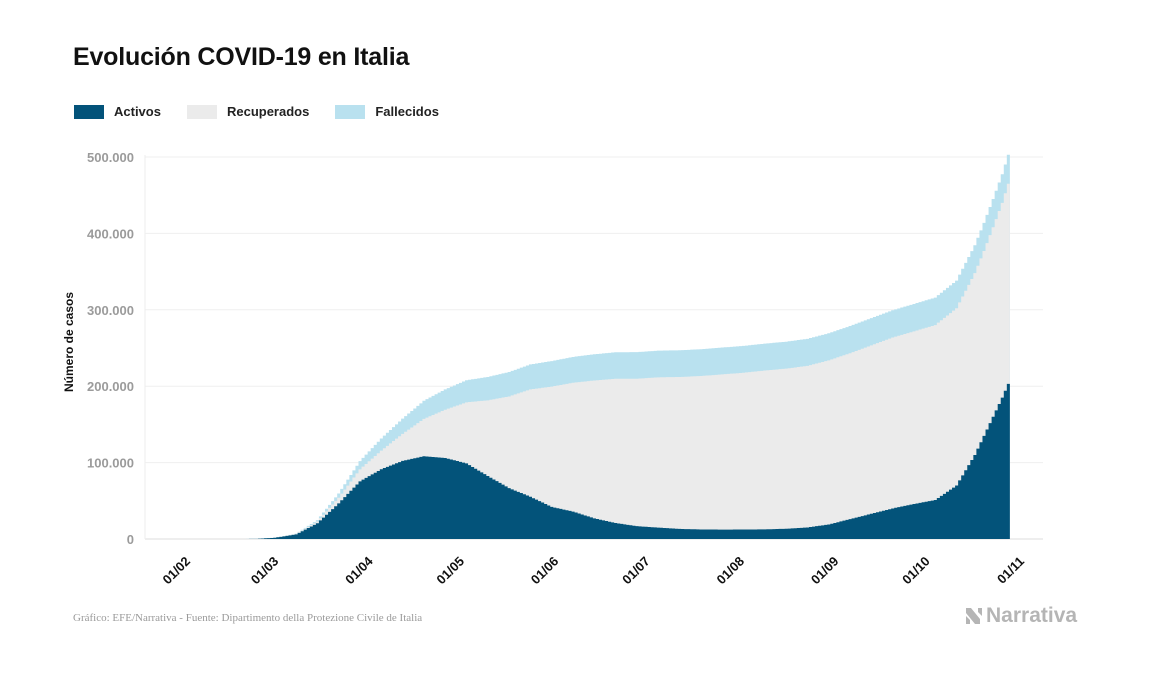 Image resolution: width=1157 pixels, height=674 pixels. I want to click on legend-item-fallecidos: Fallecidos, so click(387, 111).